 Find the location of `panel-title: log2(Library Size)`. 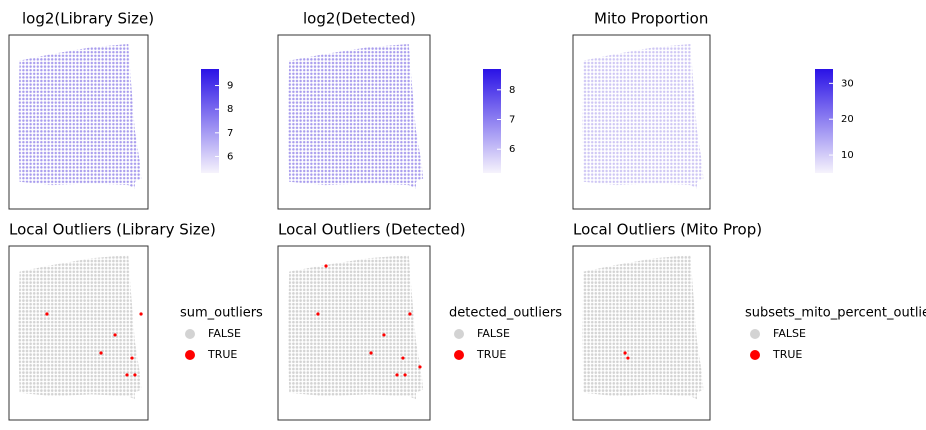

panel-title: log2(Library Size) is located at coordinates (88, 19).